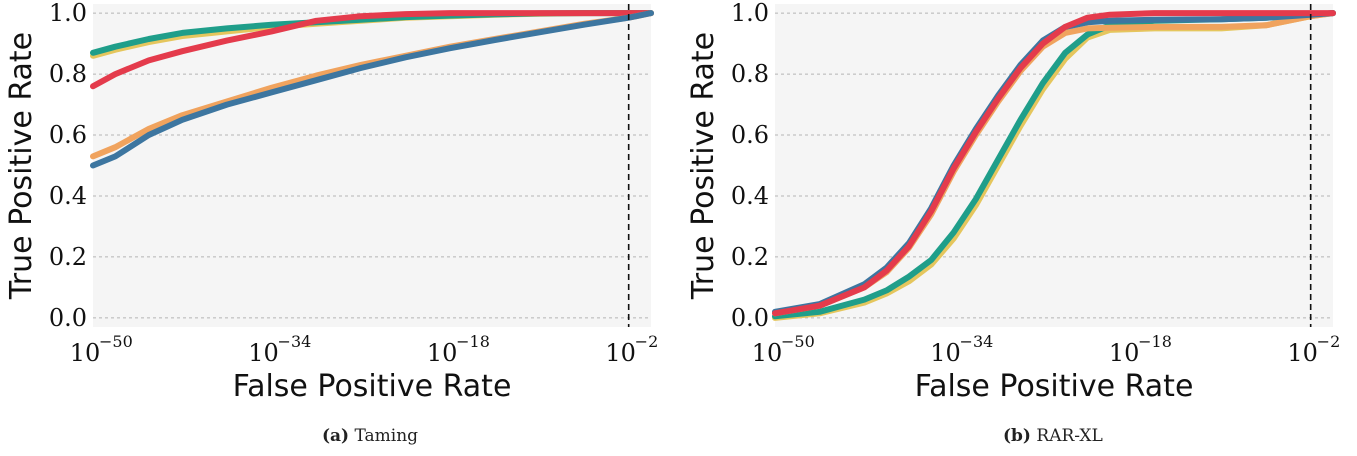  Describe the element at coordinates (750, 13) in the screenshot. I see `y-tick-label-b: 1.0` at that location.